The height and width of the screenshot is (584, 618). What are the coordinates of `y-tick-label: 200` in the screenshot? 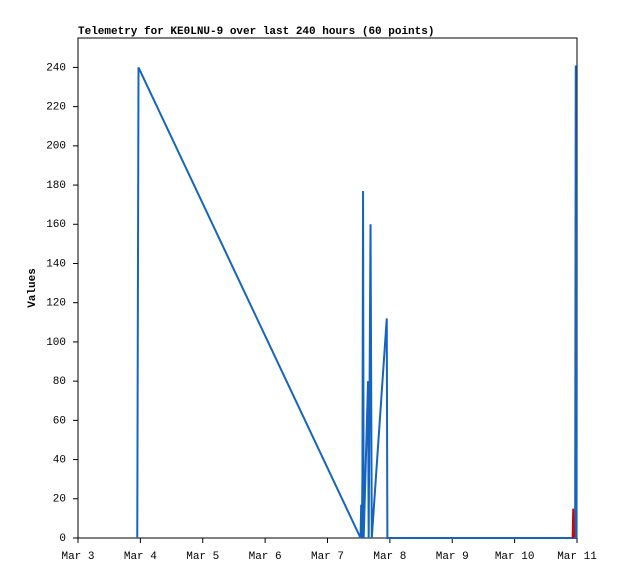 It's located at (56, 147).